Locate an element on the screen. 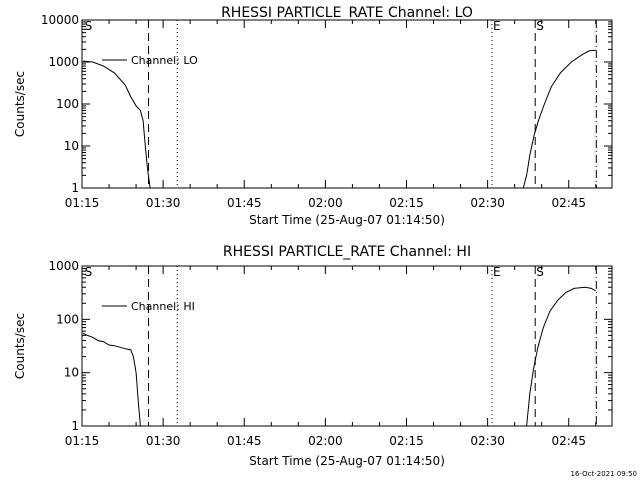 This screenshot has width=640, height=480. legend-label: Channel: HI is located at coordinates (163, 306).